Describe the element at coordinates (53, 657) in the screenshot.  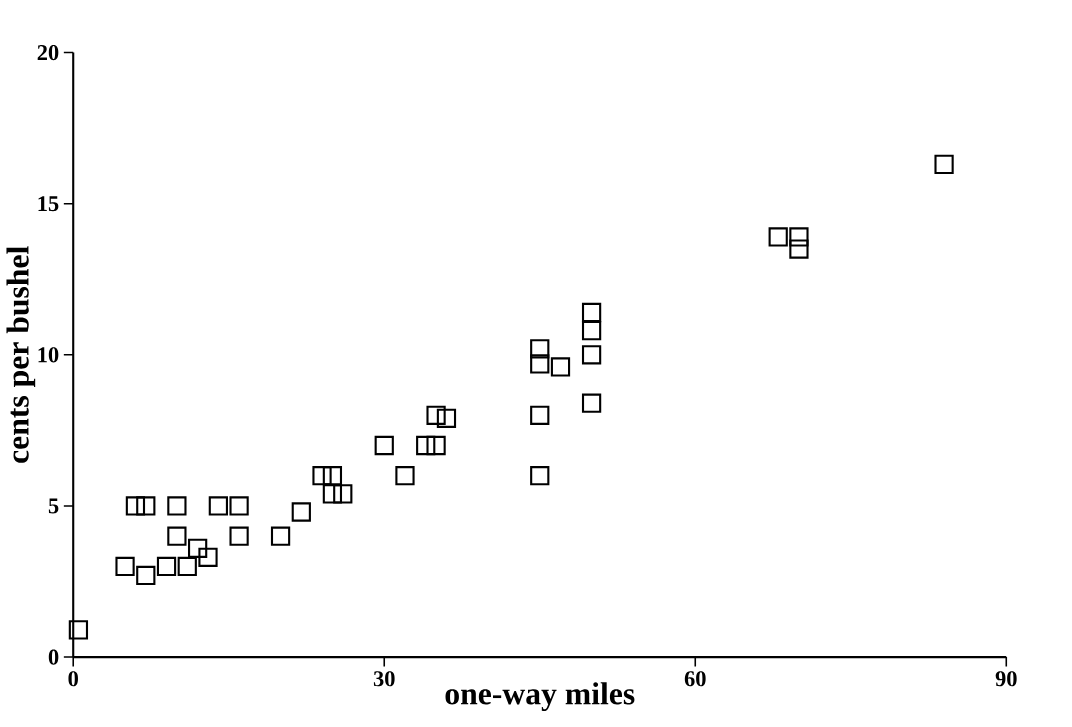
I see `y-tick-label: 0` at that location.